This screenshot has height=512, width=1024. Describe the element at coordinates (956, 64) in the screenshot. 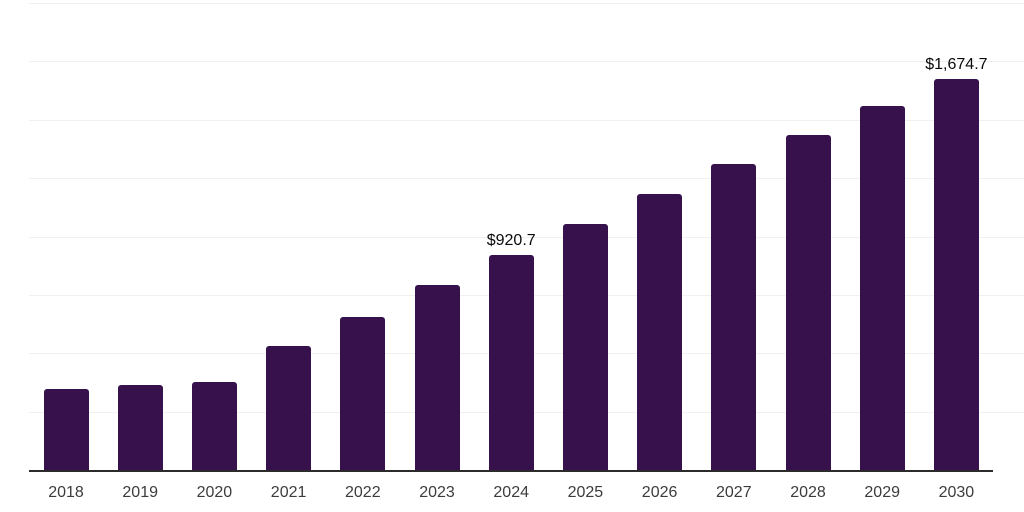

I see `bar-value-label-2030: $1,674.7` at that location.